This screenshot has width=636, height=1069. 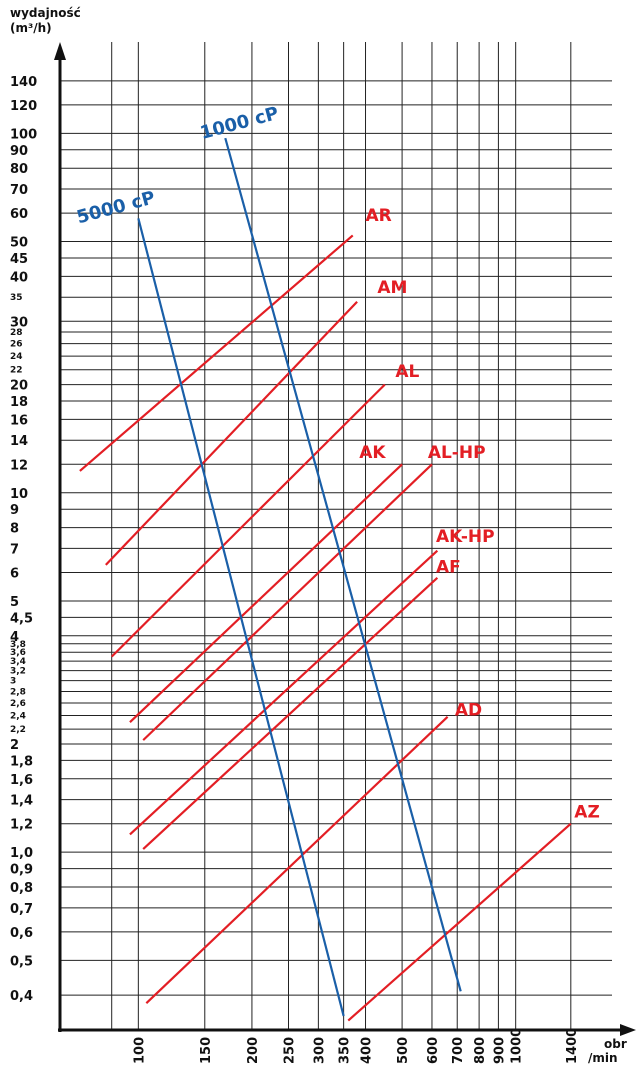 What do you see at coordinates (18, 692) in the screenshot?
I see `y-tick-label: 2,8` at bounding box center [18, 692].